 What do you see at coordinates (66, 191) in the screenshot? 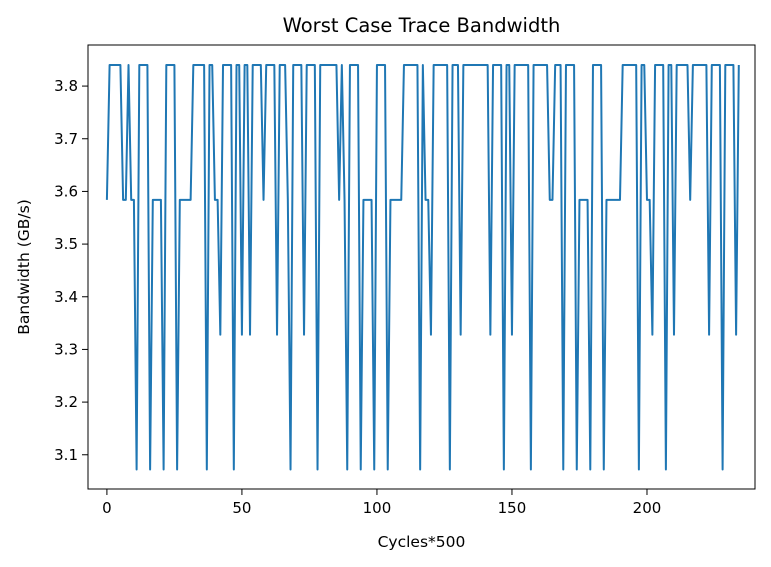
I see `y-tick-label: 3.6` at bounding box center [66, 191].